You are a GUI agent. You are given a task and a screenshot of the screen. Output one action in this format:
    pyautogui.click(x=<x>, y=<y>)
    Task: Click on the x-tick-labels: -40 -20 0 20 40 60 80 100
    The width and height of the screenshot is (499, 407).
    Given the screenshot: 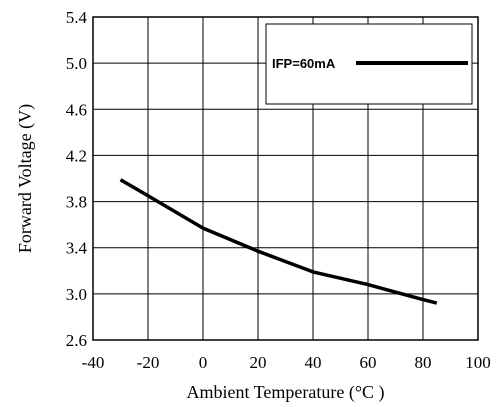 What is the action you would take?
    pyautogui.click(x=286, y=362)
    